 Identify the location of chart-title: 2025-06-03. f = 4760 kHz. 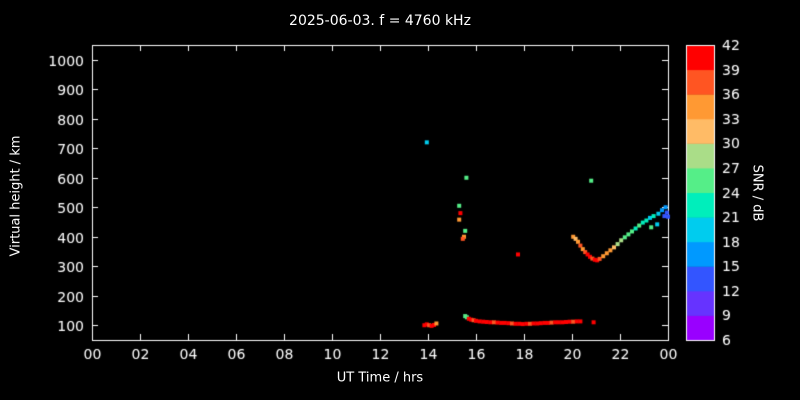
(380, 21).